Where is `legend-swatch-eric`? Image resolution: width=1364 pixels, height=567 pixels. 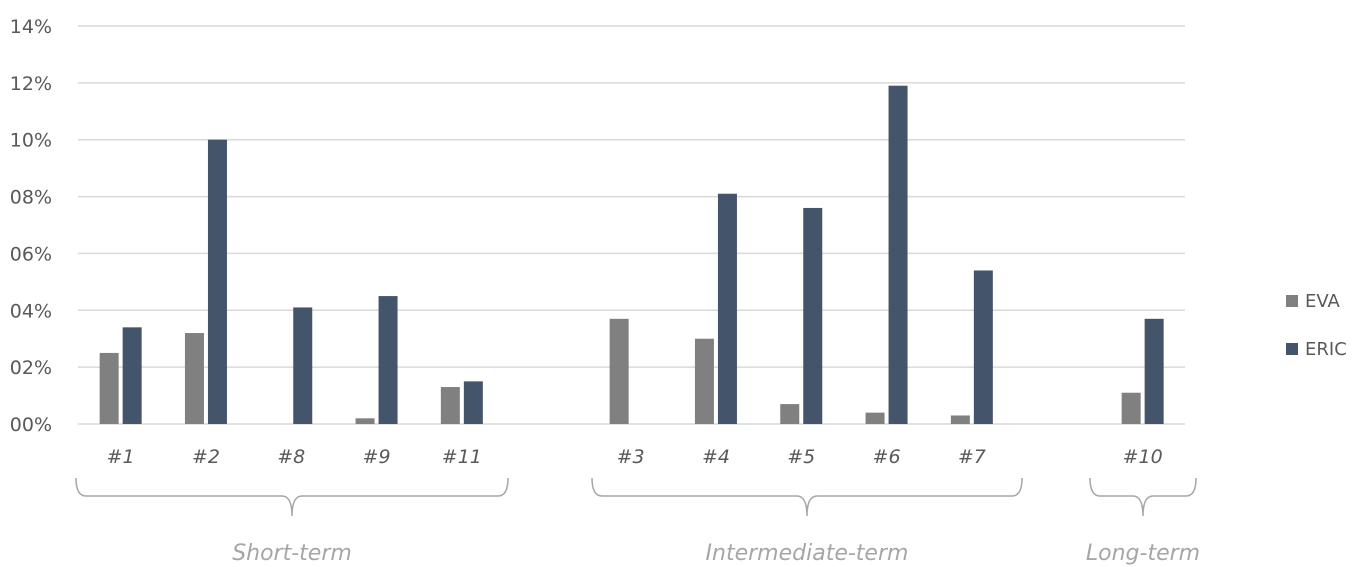 legend-swatch-eric is located at coordinates (1292, 349).